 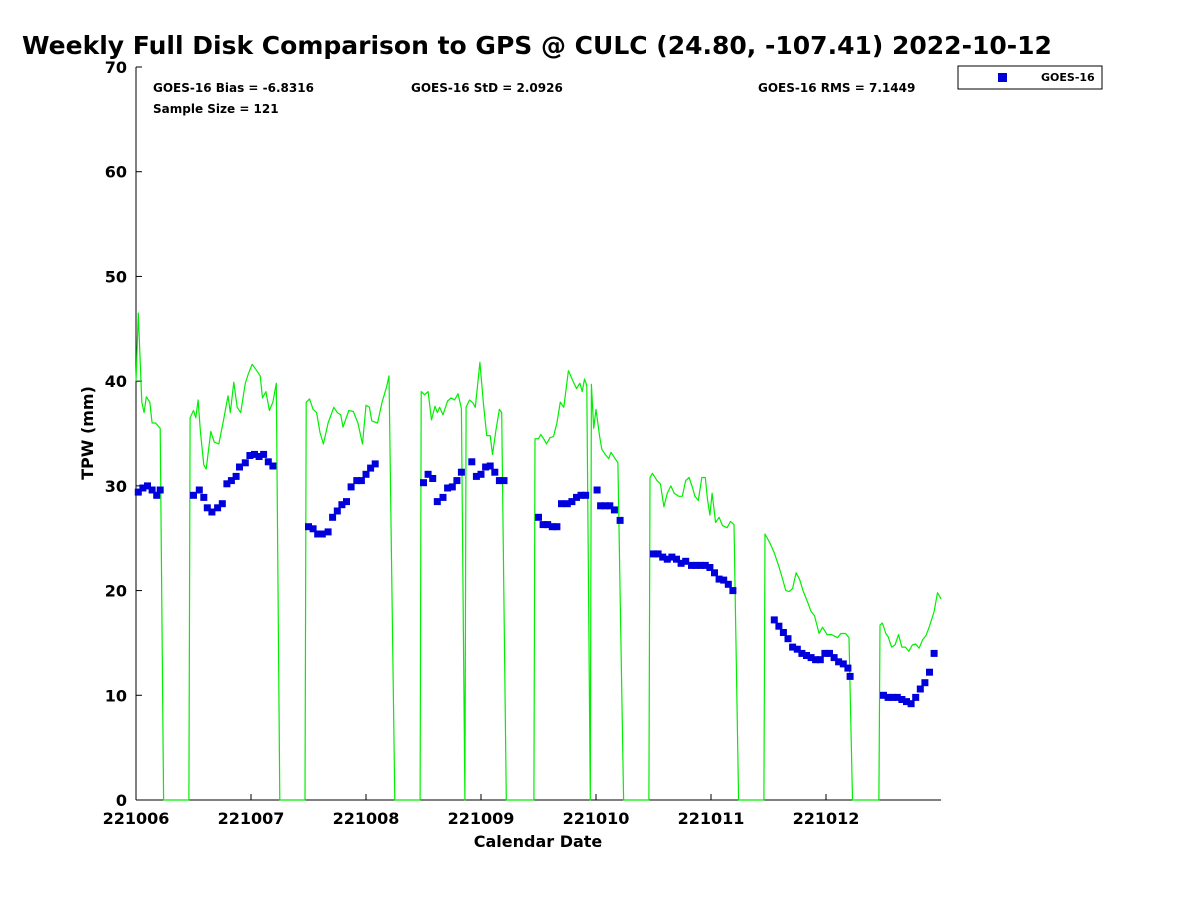 What do you see at coordinates (596, 818) in the screenshot?
I see `x-tick-label: 221010` at bounding box center [596, 818].